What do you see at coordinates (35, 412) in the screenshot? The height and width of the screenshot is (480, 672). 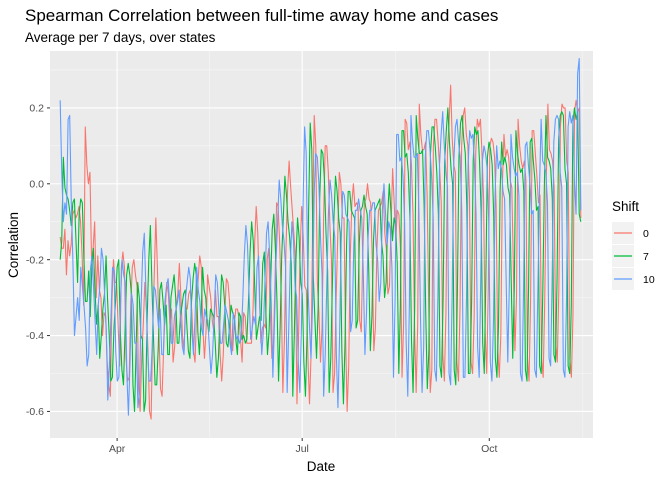 I see `y-tick-label: -0.6` at bounding box center [35, 412].